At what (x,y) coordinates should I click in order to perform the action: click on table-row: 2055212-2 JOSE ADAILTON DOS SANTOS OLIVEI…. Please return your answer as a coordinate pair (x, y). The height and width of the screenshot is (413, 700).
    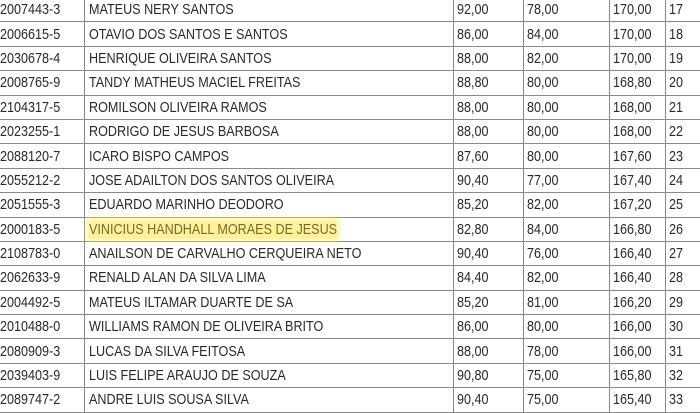
    Looking at the image, I should click on (350, 181).